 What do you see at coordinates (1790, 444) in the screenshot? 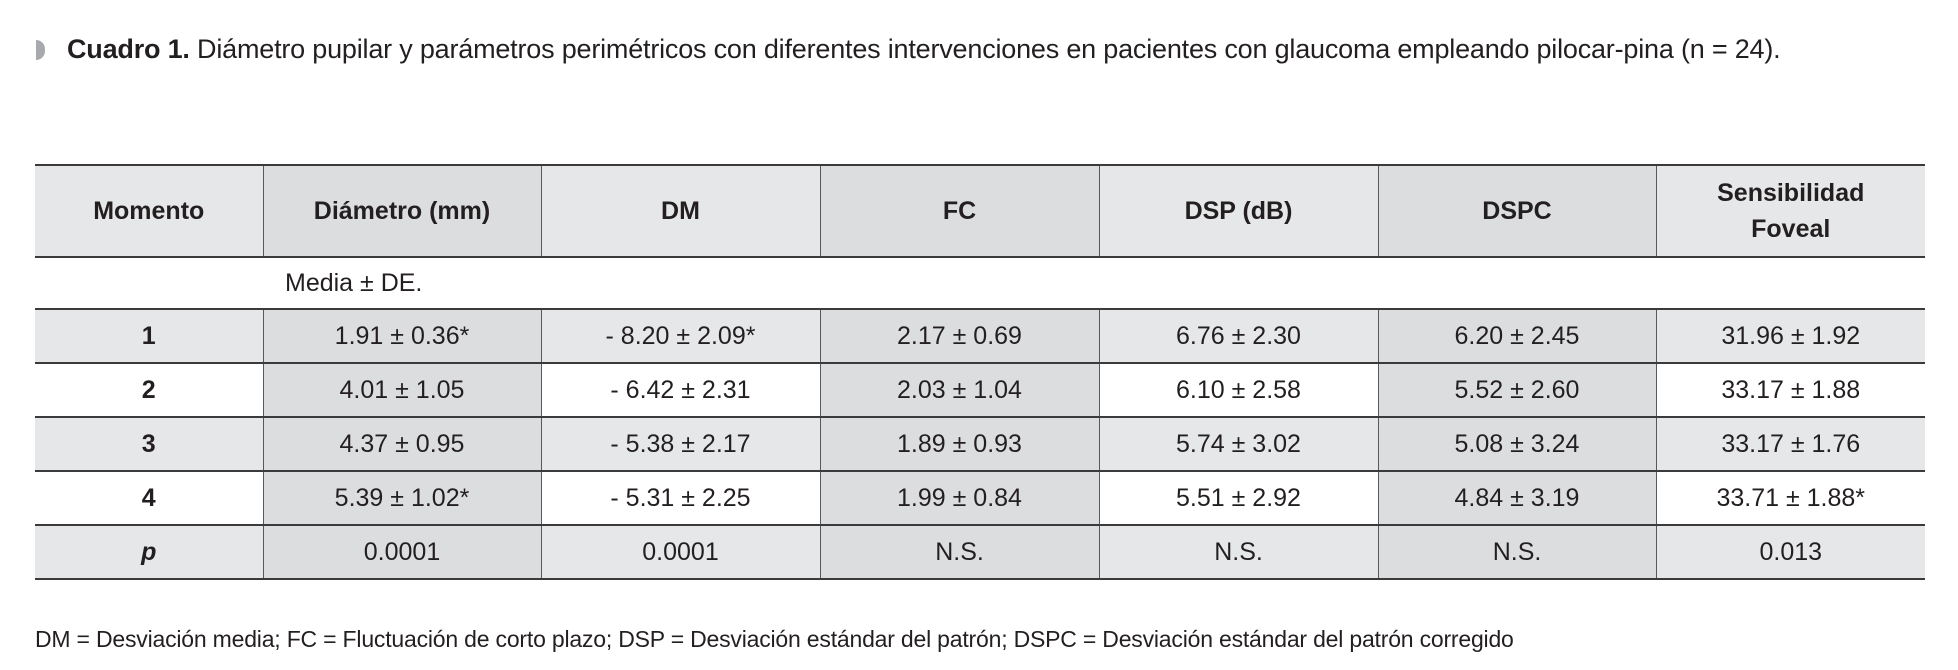
I see `table-cell: 33.17 ± 1.76` at bounding box center [1790, 444].